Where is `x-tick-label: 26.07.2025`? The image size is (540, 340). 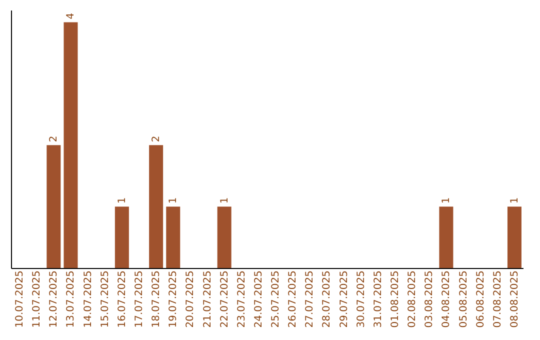
x-tick-label: 26.07.2025 is located at coordinates (293, 299).